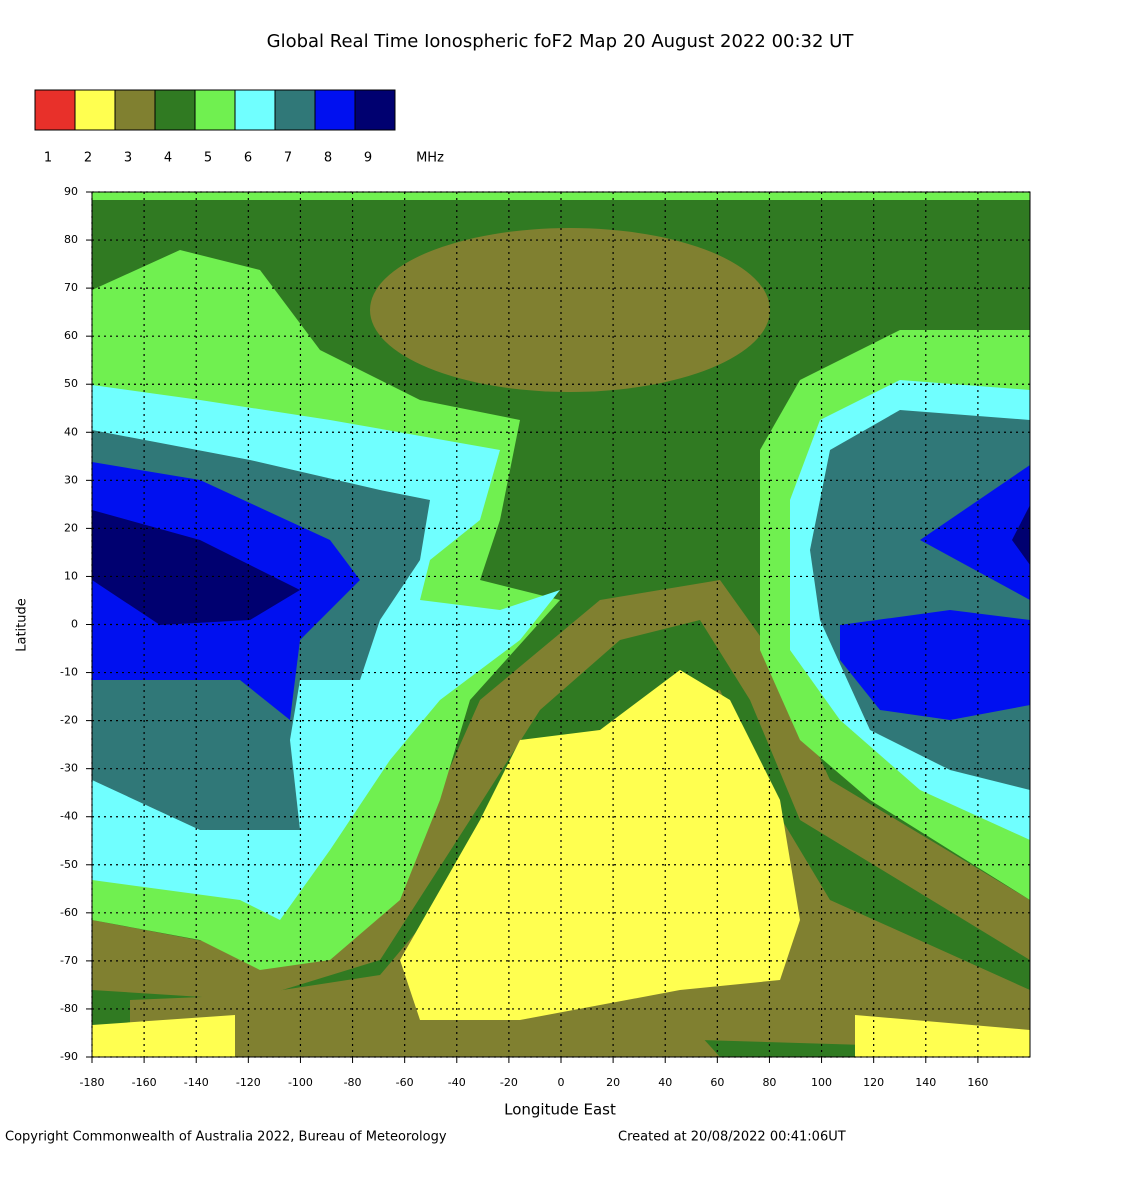 This screenshot has height=1192, width=1125. What do you see at coordinates (69, 672) in the screenshot?
I see `y-tick-label: -10` at bounding box center [69, 672].